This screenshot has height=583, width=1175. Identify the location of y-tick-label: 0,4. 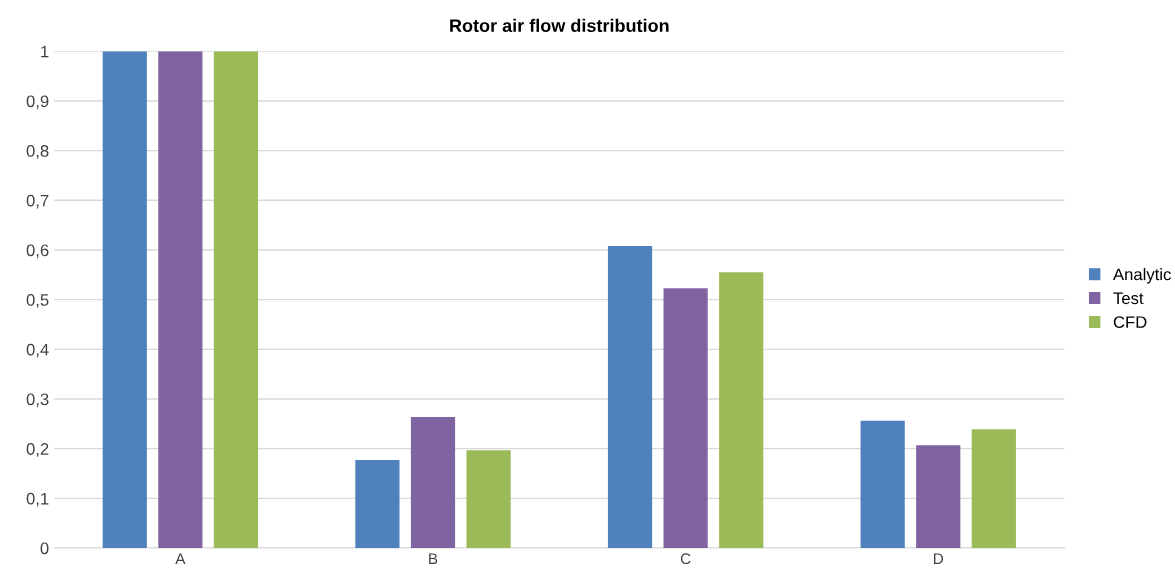
(37, 350).